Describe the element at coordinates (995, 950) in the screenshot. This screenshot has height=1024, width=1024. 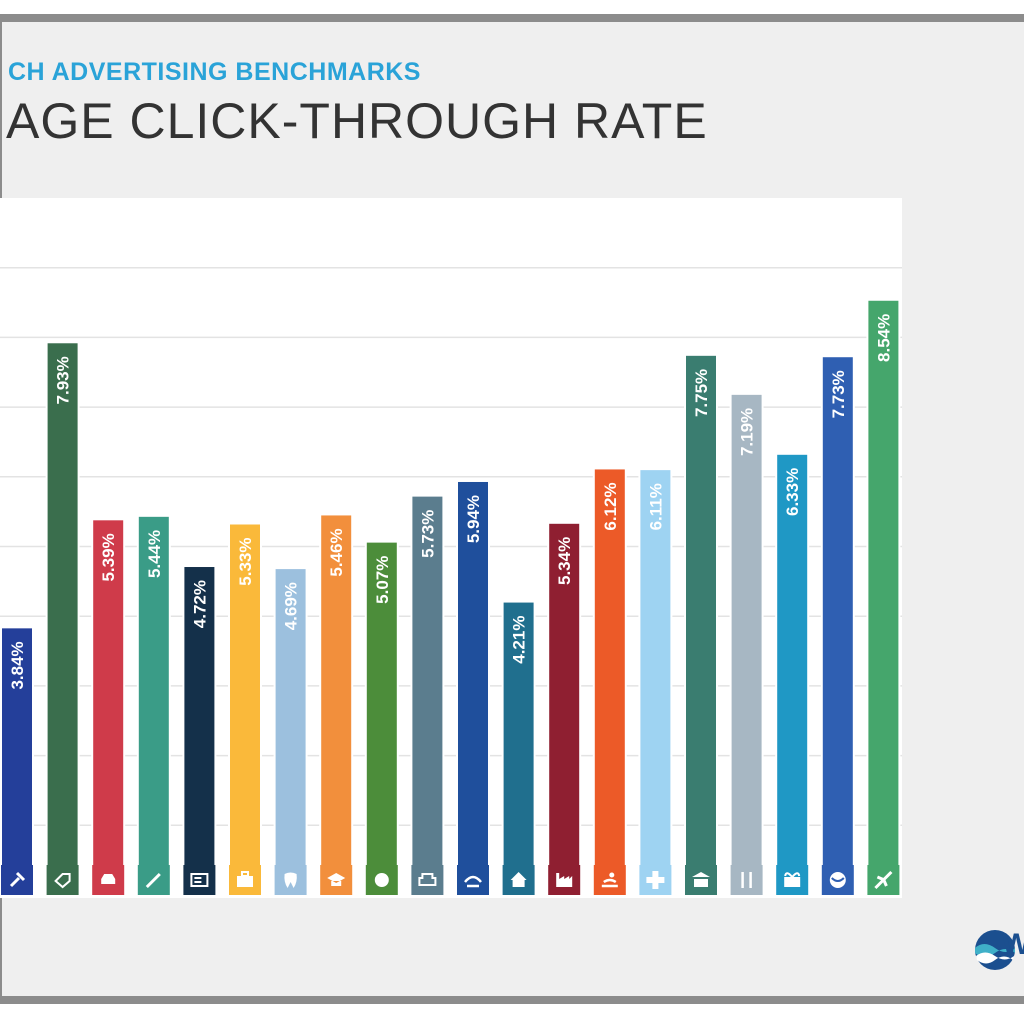
I see `company-logo-icon` at that location.